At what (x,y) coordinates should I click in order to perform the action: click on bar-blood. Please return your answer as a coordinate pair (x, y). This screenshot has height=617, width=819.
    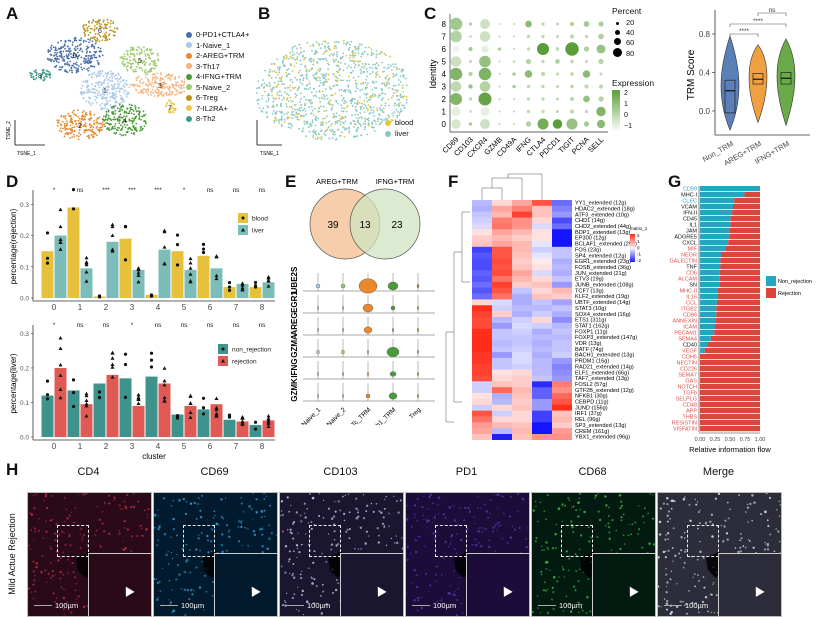
    Looking at the image, I should click on (229, 292).